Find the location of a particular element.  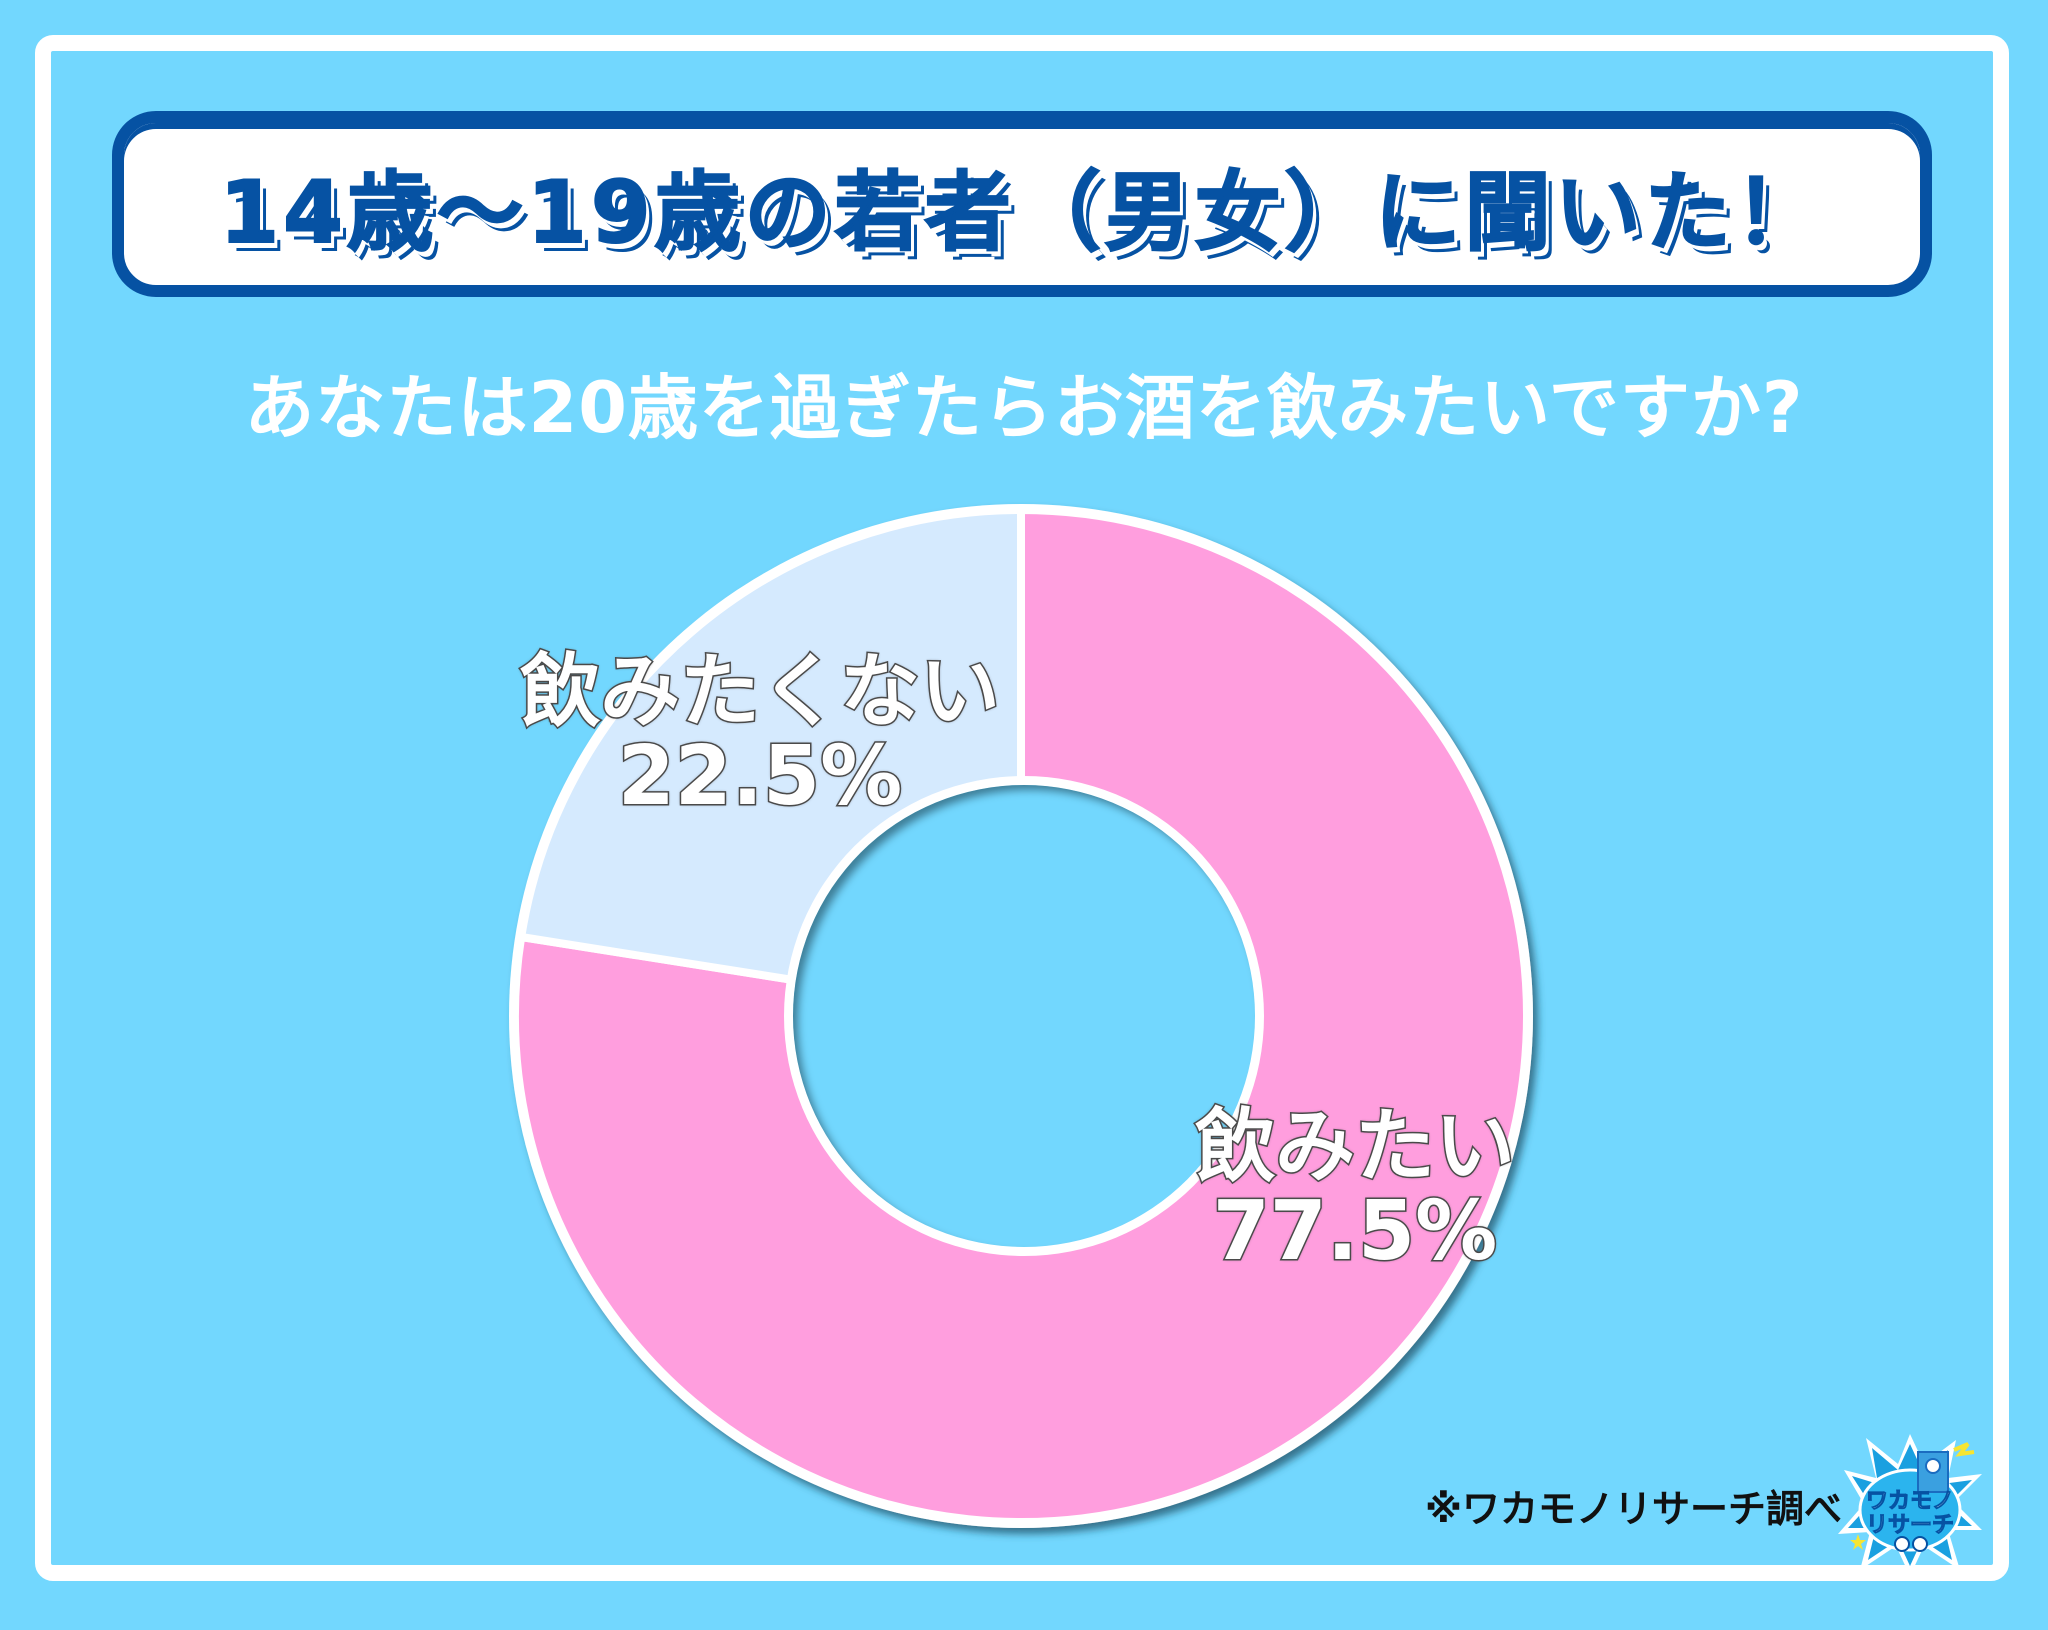

label-no-name: 飲みたくない is located at coordinates (760, 691).